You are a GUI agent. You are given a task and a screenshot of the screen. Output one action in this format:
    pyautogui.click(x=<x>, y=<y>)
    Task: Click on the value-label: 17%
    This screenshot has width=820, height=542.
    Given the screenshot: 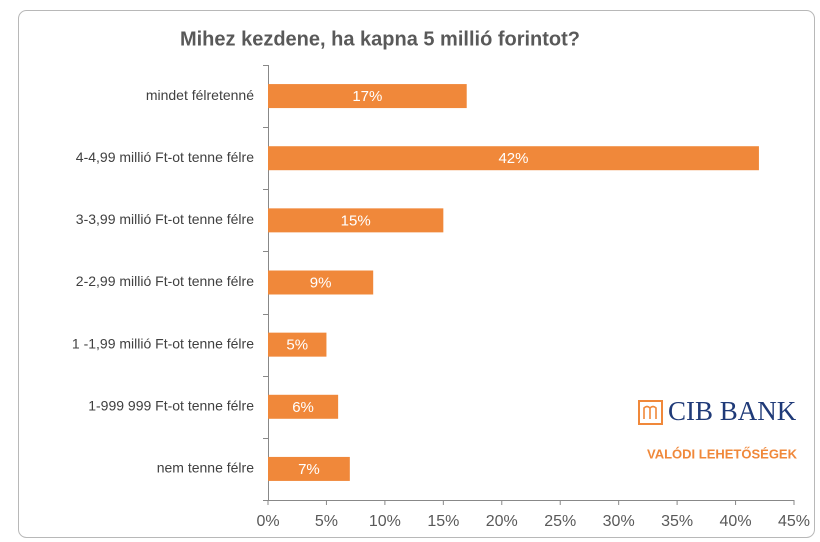 What is the action you would take?
    pyautogui.click(x=367, y=96)
    